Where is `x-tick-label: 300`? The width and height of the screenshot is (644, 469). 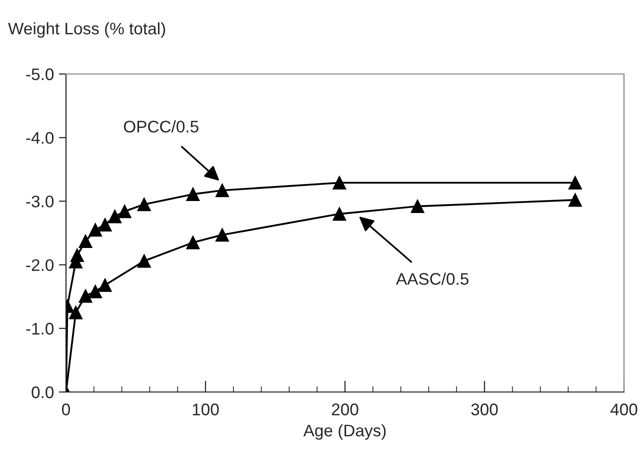
x-tick-label: 300 is located at coordinates (484, 410).